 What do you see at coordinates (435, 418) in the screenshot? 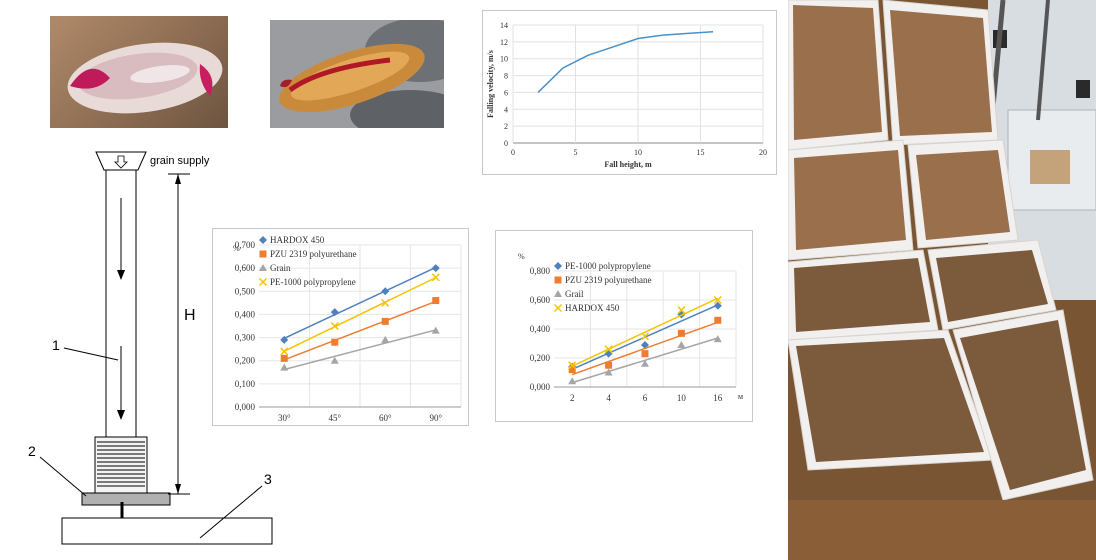
I see `x-tick-label: 90°` at bounding box center [435, 418].